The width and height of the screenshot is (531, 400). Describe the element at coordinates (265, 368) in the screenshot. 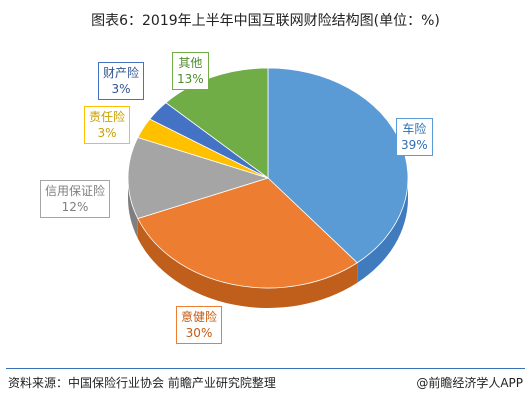

I see `footer-divider` at that location.